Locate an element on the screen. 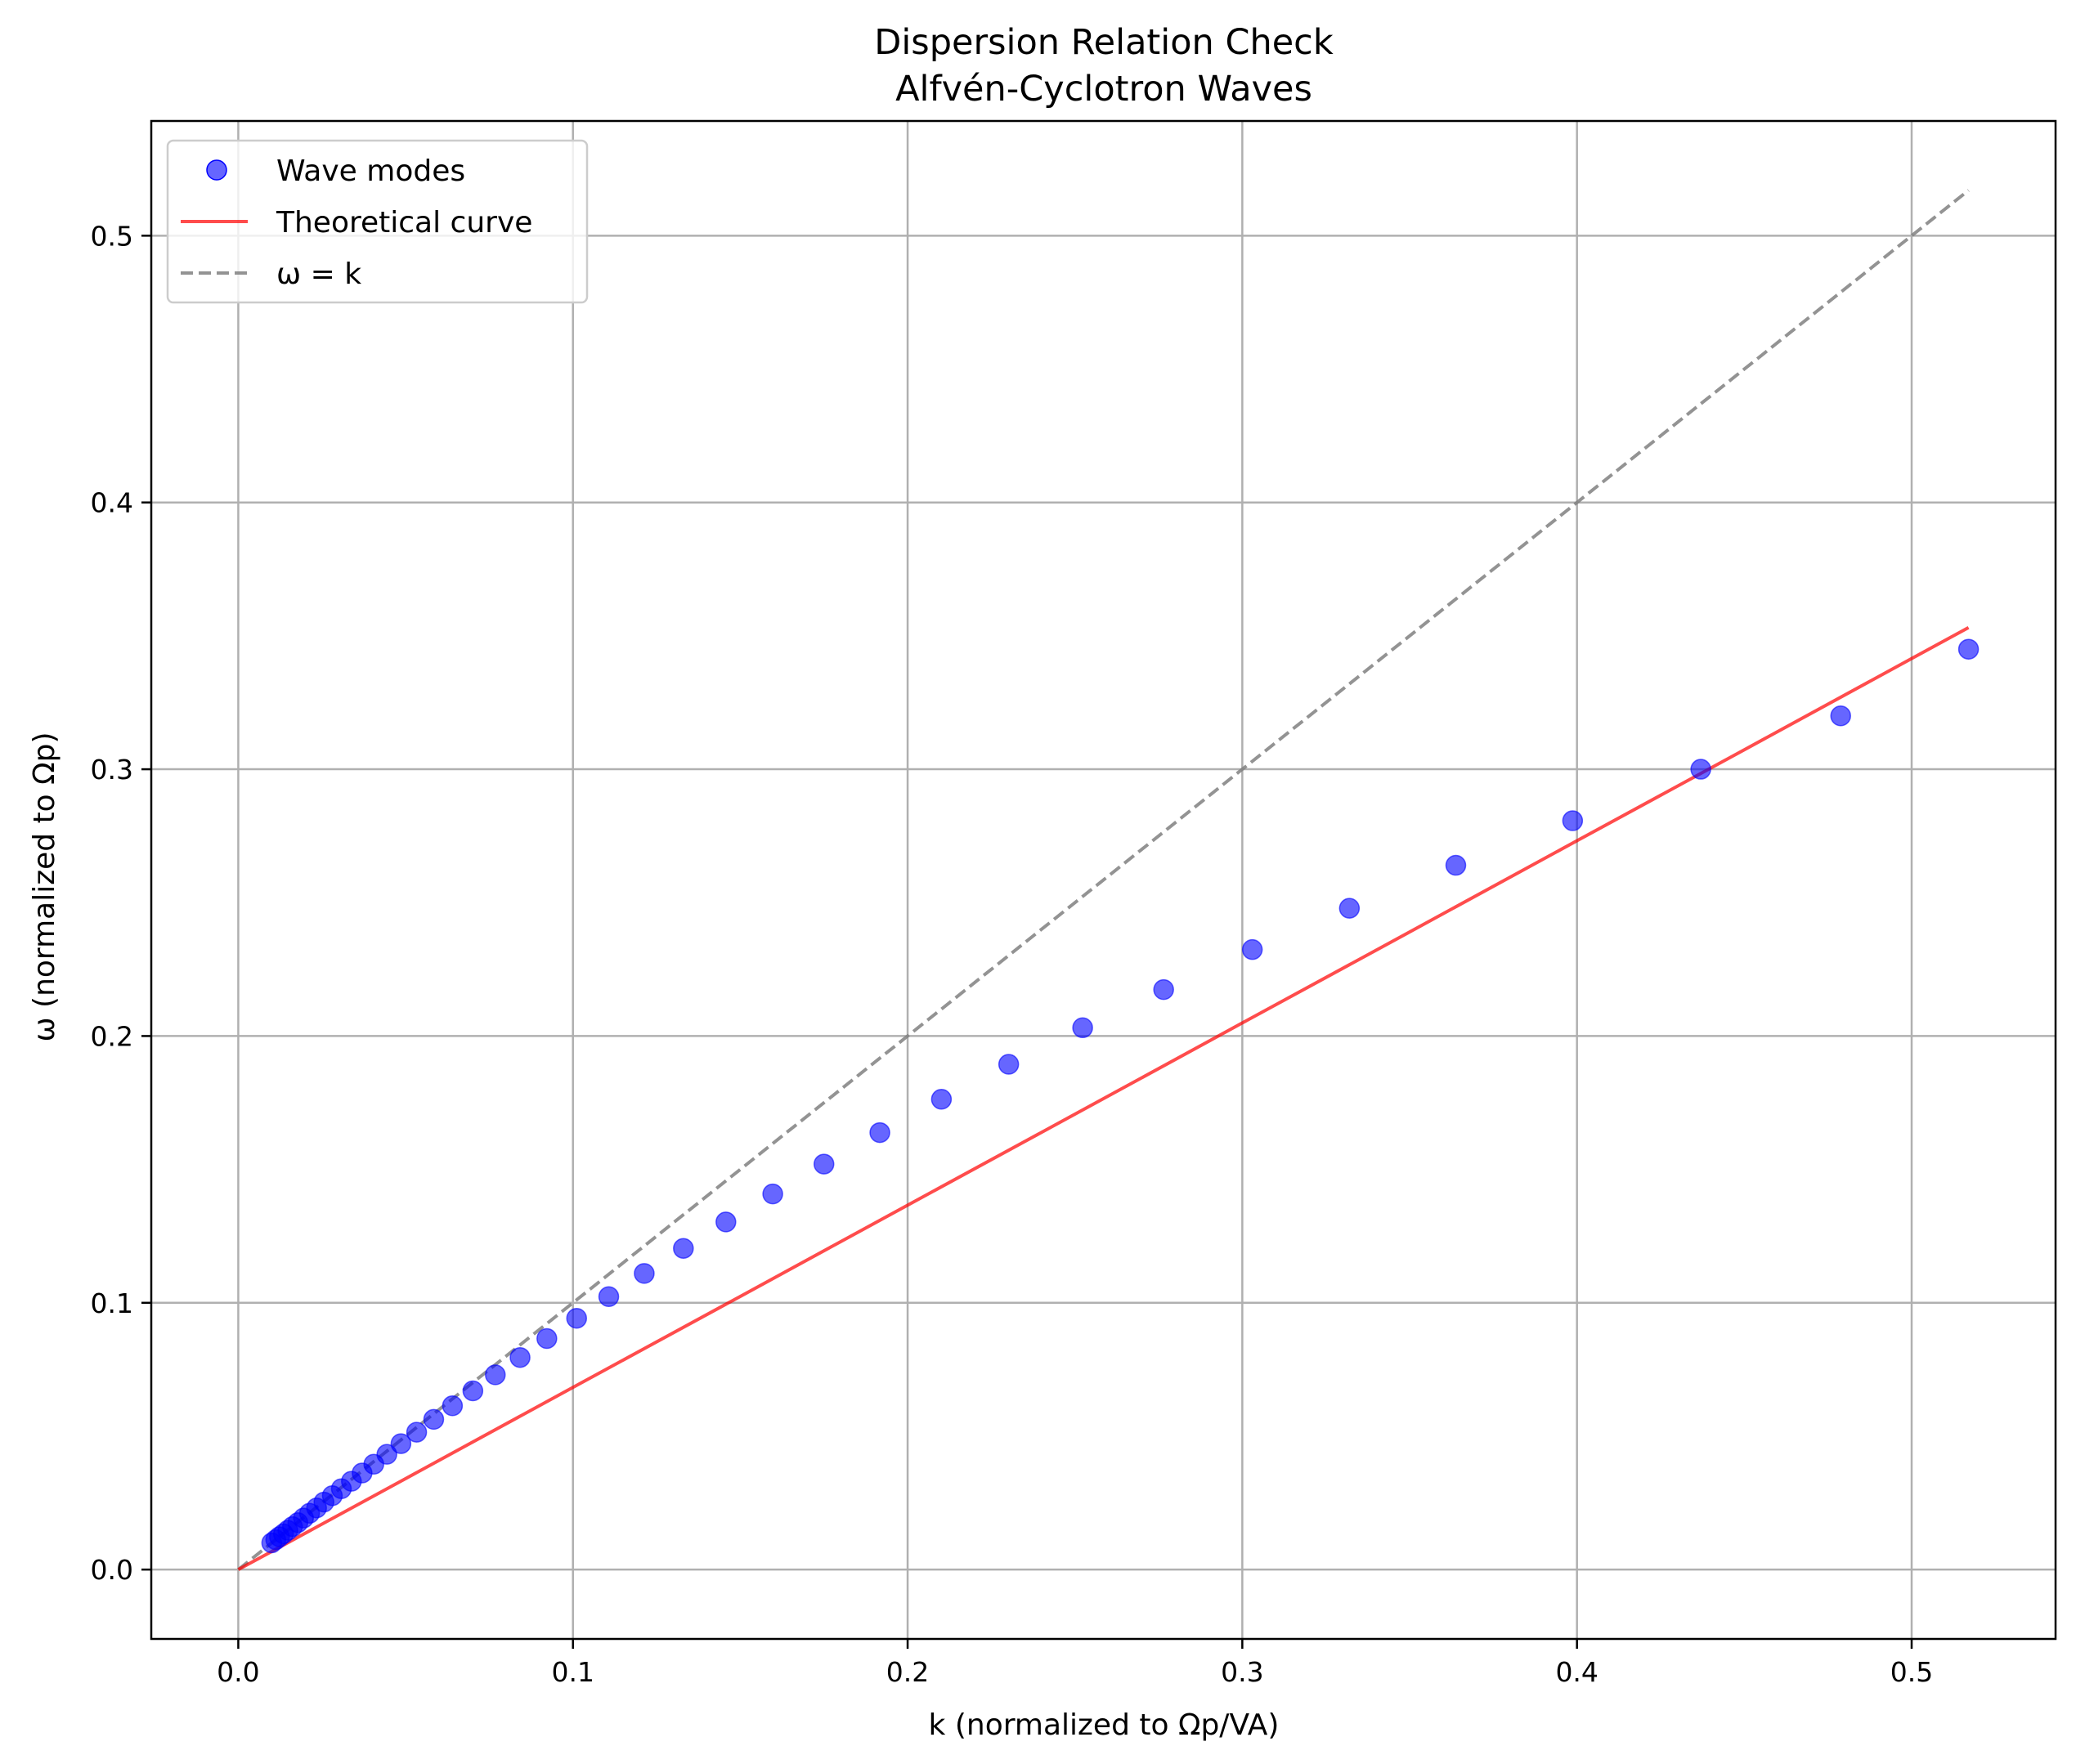 This screenshot has width=2076, height=1764. y-tick-label: 0.2 is located at coordinates (112, 1036).